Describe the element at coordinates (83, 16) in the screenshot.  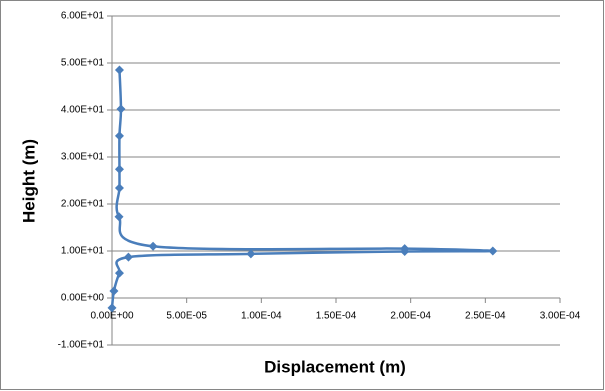
I see `y-tick-label: 6.00E+01` at that location.